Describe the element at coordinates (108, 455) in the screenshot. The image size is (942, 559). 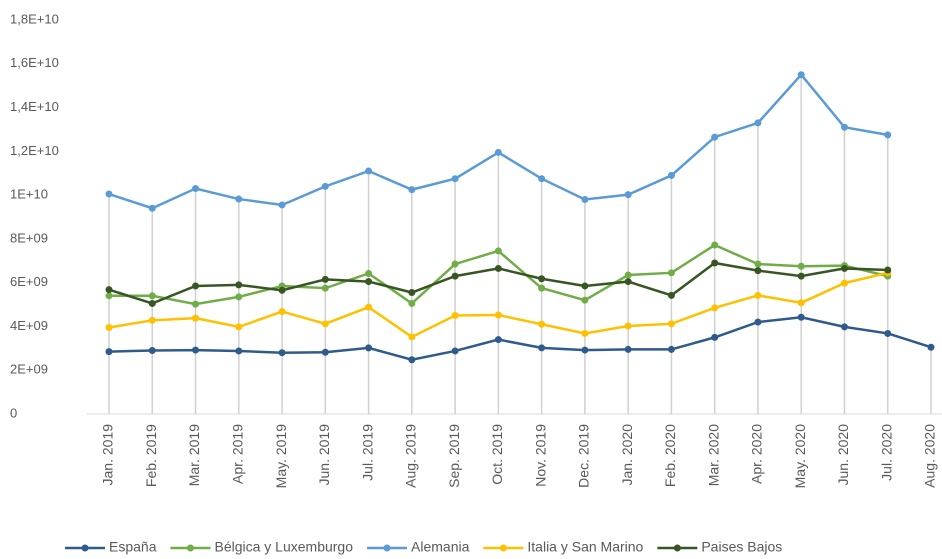
I see `x-tick-label: Jan. 2019` at that location.